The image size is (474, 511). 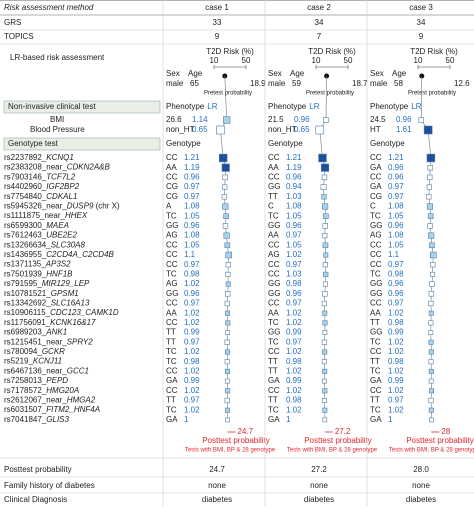 What do you see at coordinates (431, 451) in the screenshot?
I see `tests-note: Tests with BMI, BP & 28 genotype` at bounding box center [431, 451].